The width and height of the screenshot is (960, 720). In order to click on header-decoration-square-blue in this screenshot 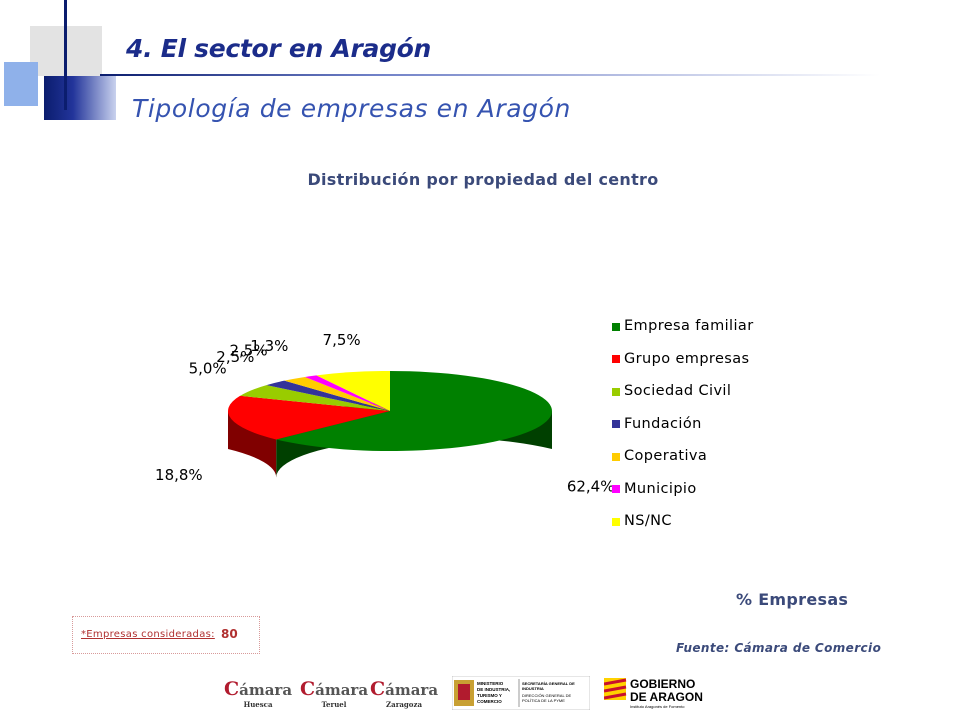, I will do `click(21, 84)`.